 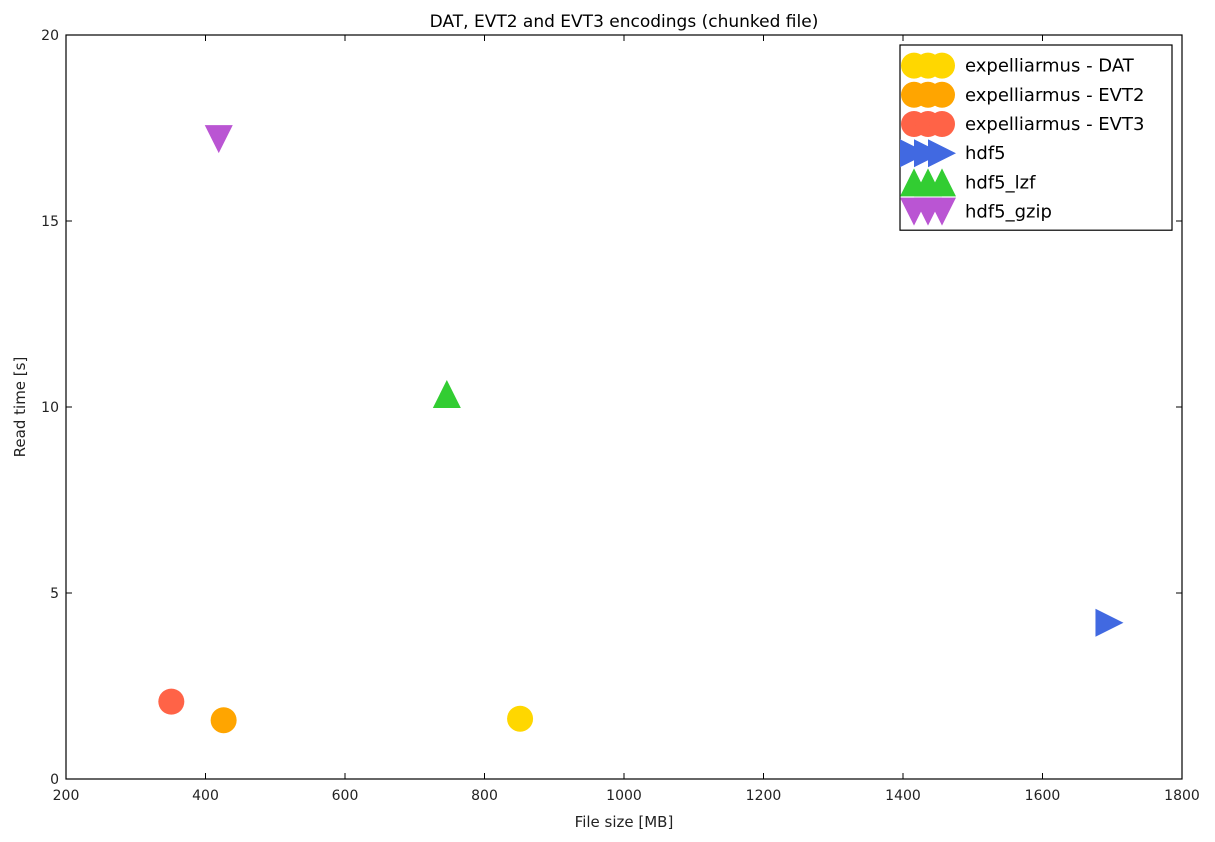 What do you see at coordinates (1054, 95) in the screenshot?
I see `legend-label: expelliarmus - EVT2` at bounding box center [1054, 95].